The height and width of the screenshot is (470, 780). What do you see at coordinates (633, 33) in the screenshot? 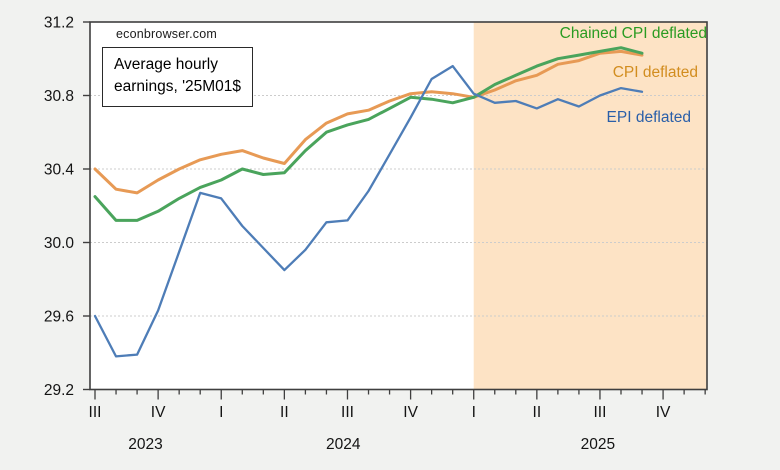
I see `legend-label-chained-cpi: Chained CPI deflated` at bounding box center [633, 33].